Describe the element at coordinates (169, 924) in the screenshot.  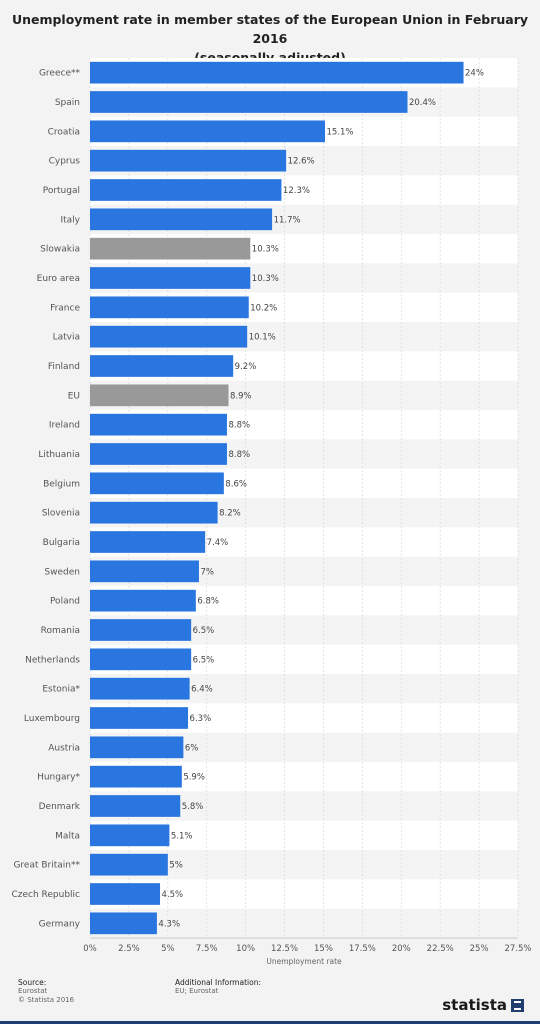
I see `value-label: 4.3%` at that location.